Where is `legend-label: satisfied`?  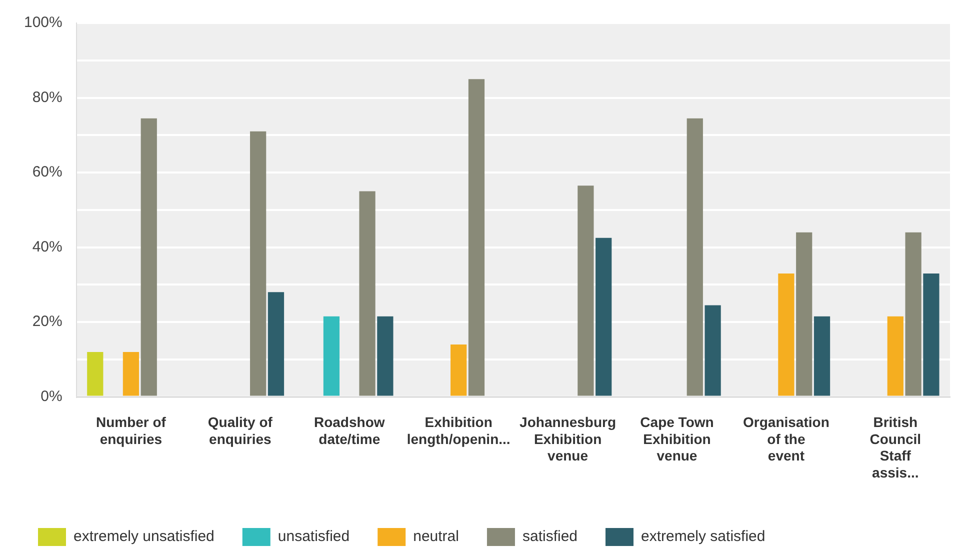 legend-label: satisfied is located at coordinates (550, 537).